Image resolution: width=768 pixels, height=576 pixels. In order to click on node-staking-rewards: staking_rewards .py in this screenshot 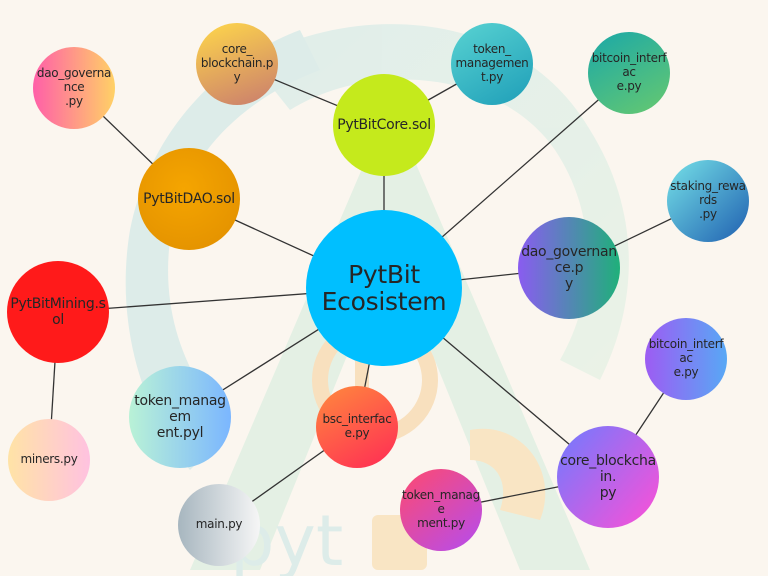, I will do `click(708, 201)`.